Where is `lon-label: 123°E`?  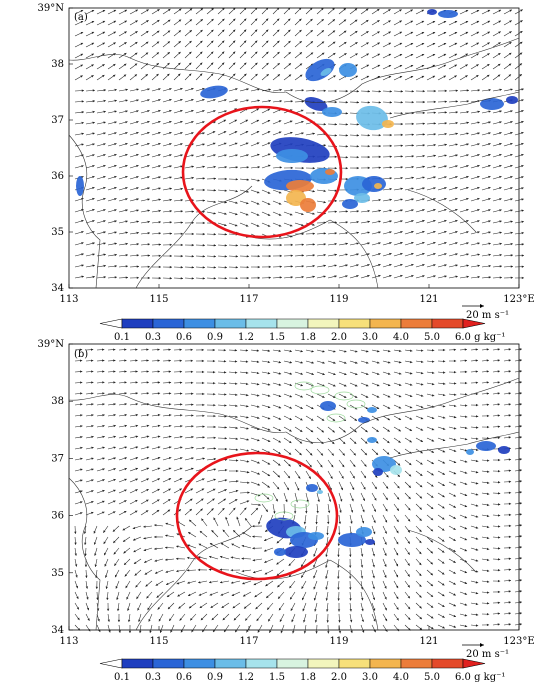
lon-label: 123°E is located at coordinates (518, 299).